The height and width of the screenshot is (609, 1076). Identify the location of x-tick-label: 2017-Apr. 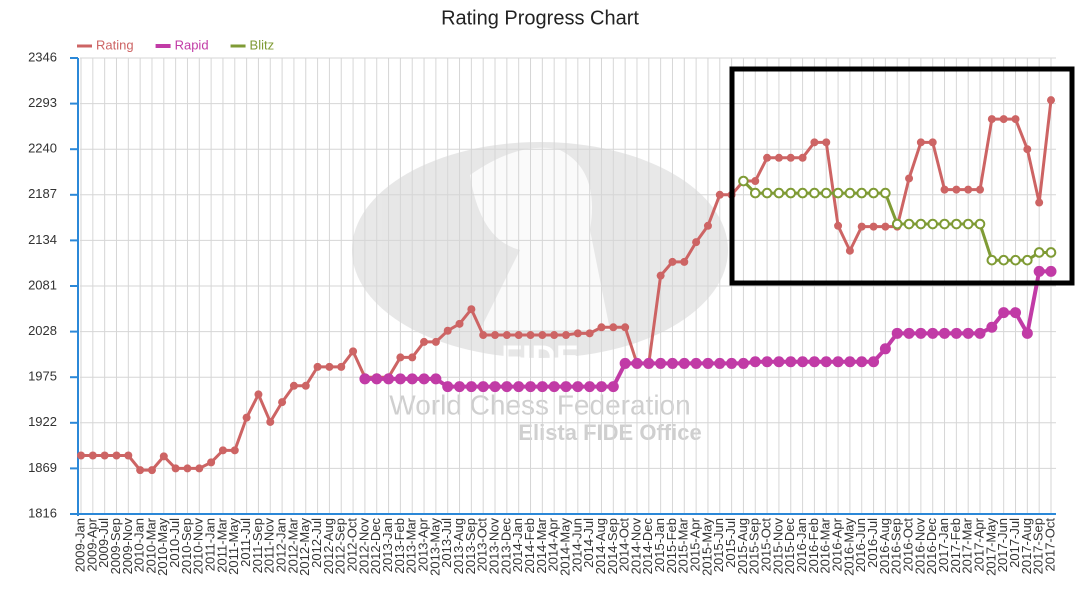
(978, 544).